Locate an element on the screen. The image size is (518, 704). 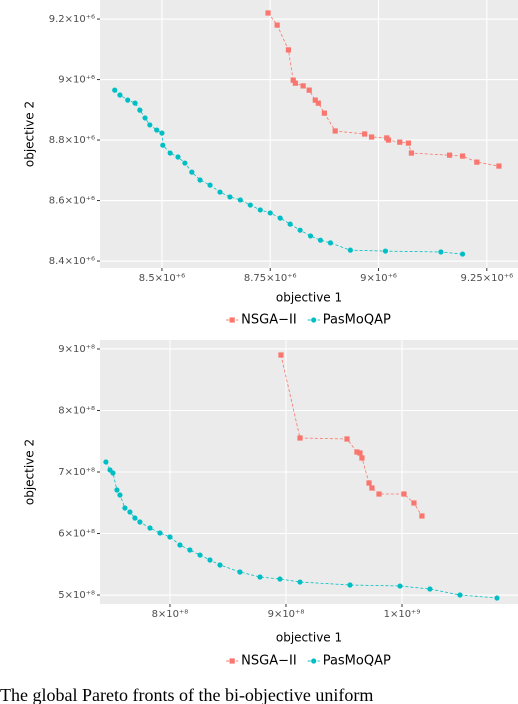
x-tick-label: 8.5×10⁺⁶ is located at coordinates (162, 278).